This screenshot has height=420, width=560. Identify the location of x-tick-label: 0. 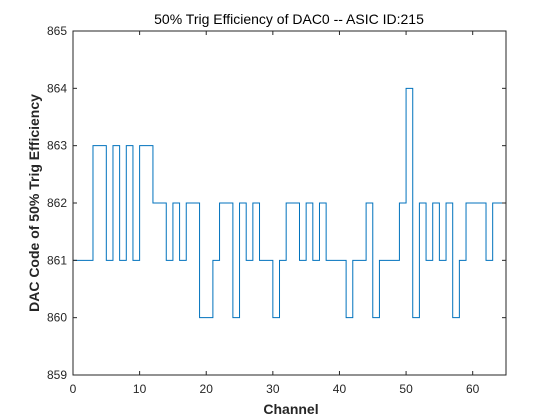
(73, 389).